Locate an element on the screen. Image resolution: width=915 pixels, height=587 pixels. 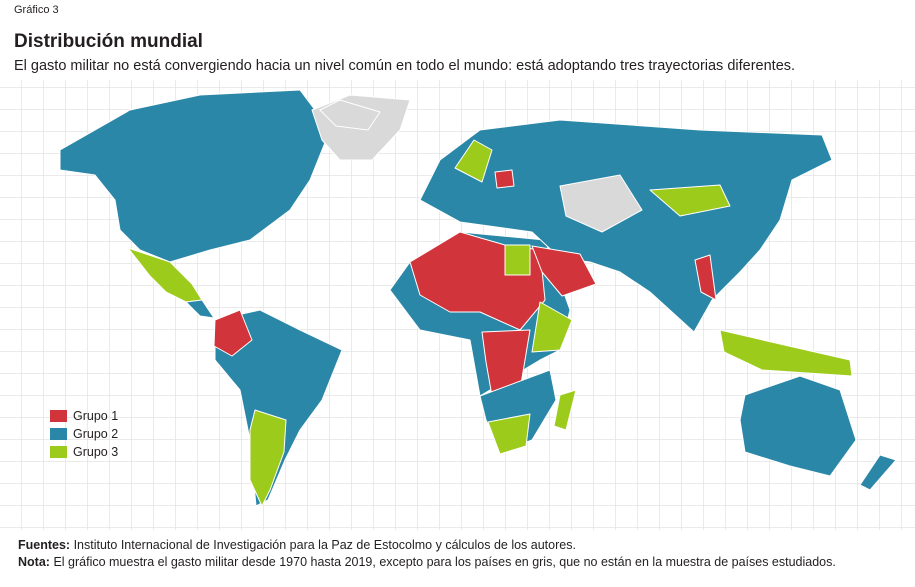
note-label: Nota: is located at coordinates (34, 562).